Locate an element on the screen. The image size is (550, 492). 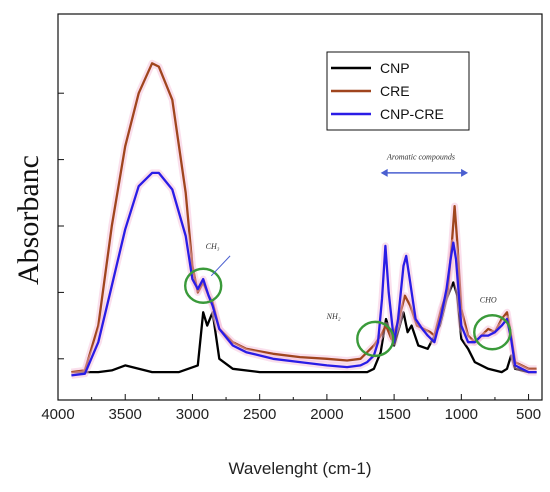
legend-label-cnp: CNP is located at coordinates (395, 68).